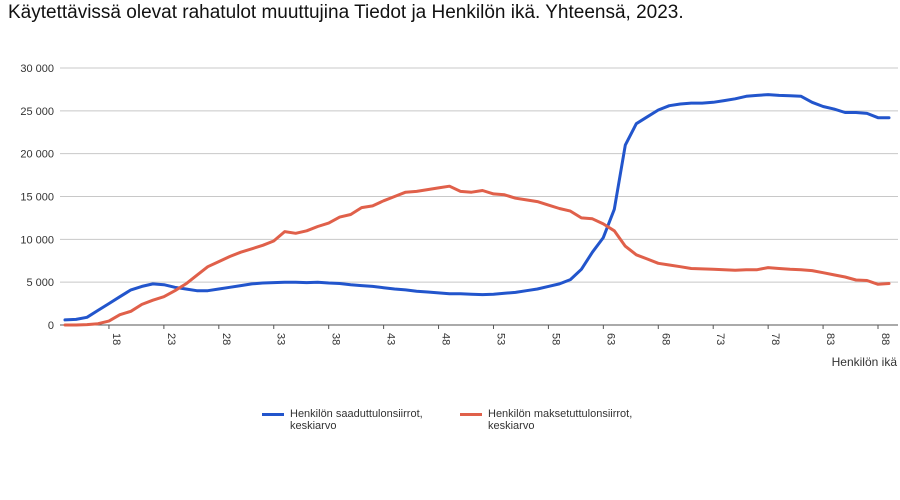 This screenshot has height=500, width=900. What do you see at coordinates (885, 339) in the screenshot?
I see `x-tick-label: 88` at bounding box center [885, 339].